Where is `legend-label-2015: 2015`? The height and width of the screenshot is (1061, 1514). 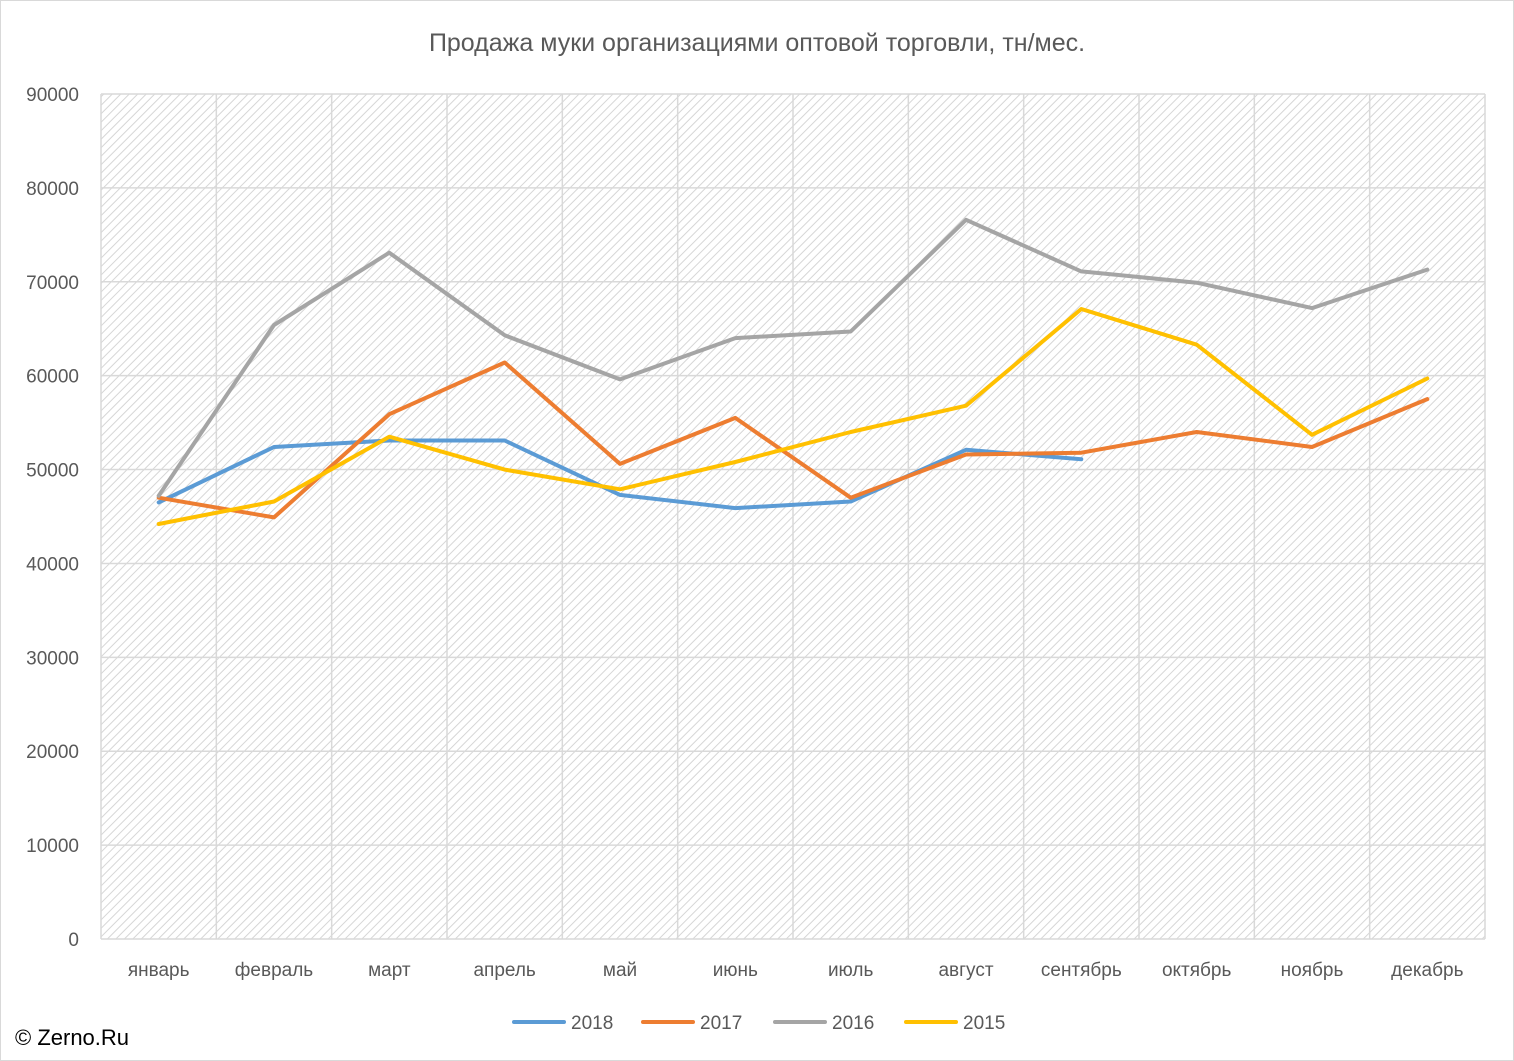 legend-label-2015: 2015 is located at coordinates (984, 1023).